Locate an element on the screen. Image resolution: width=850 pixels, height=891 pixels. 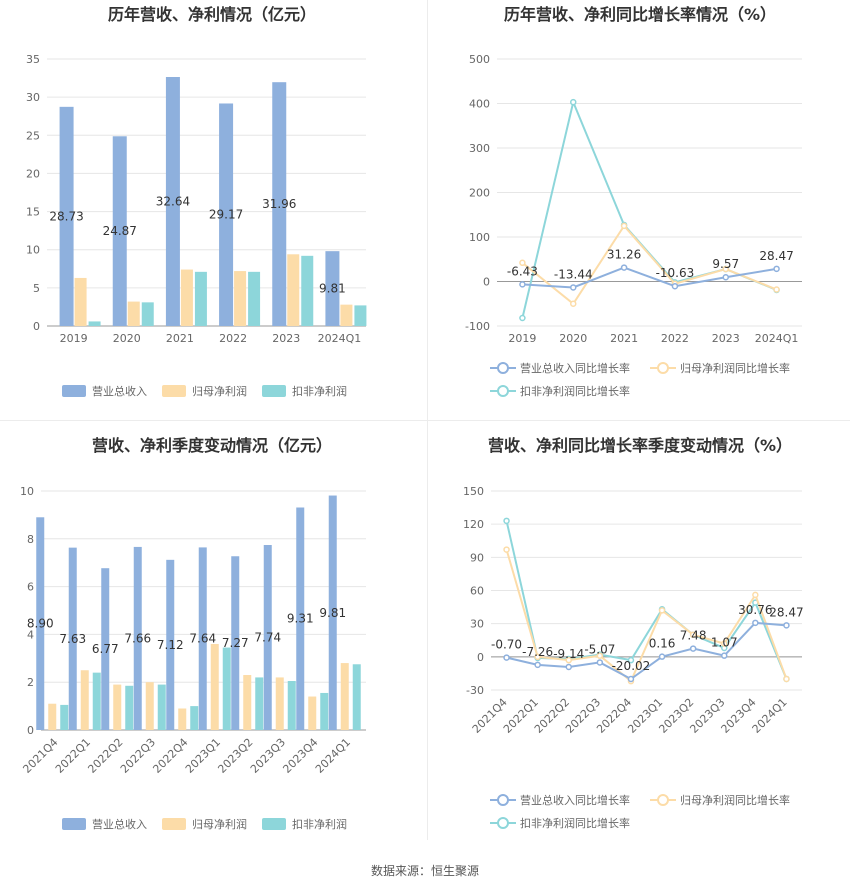
x-tick-label: 2022Q1 is located at coordinates (73, 756).